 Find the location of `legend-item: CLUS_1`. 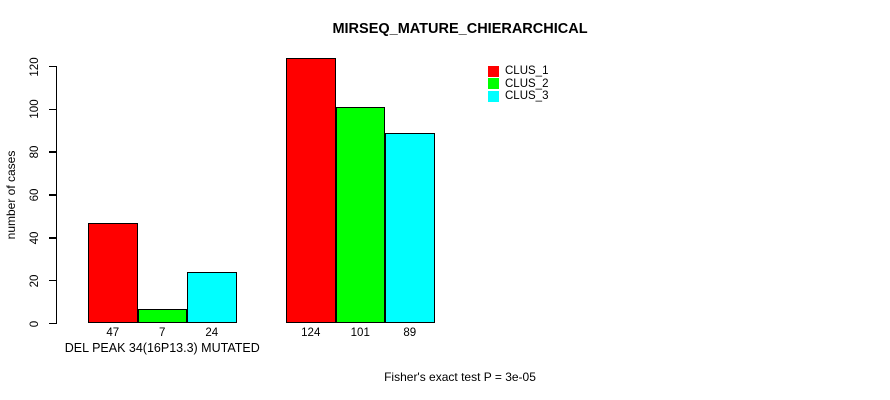

legend-item: CLUS_1 is located at coordinates (518, 71).